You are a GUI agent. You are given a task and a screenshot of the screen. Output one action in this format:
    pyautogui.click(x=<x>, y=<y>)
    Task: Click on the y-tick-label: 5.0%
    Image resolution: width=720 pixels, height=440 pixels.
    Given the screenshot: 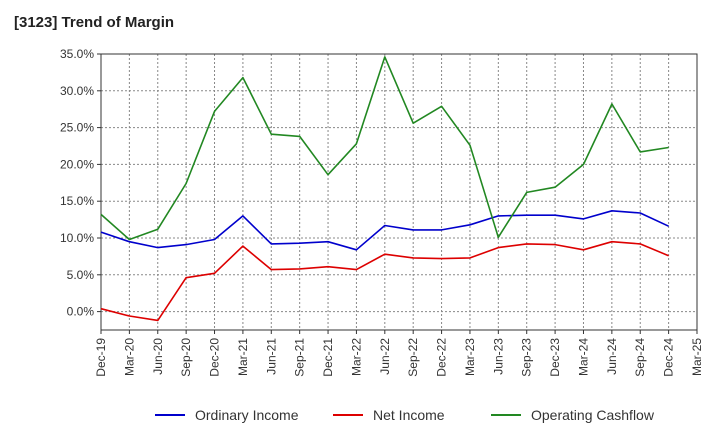 What is the action you would take?
    pyautogui.click(x=81, y=275)
    